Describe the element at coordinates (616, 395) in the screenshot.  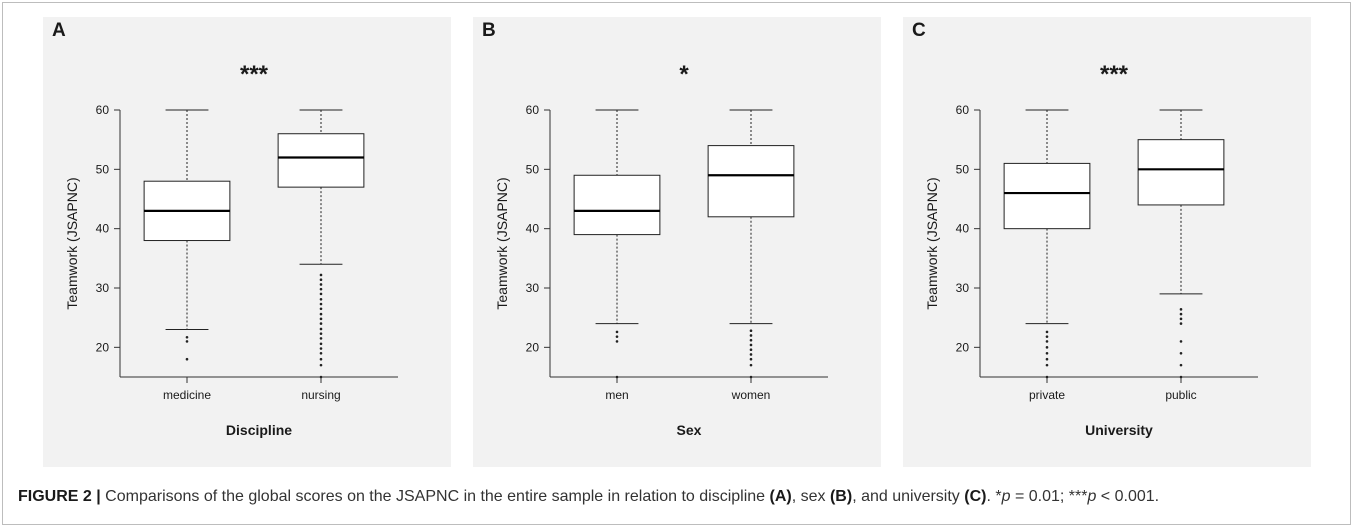
I see `x-tick-label: men` at that location.